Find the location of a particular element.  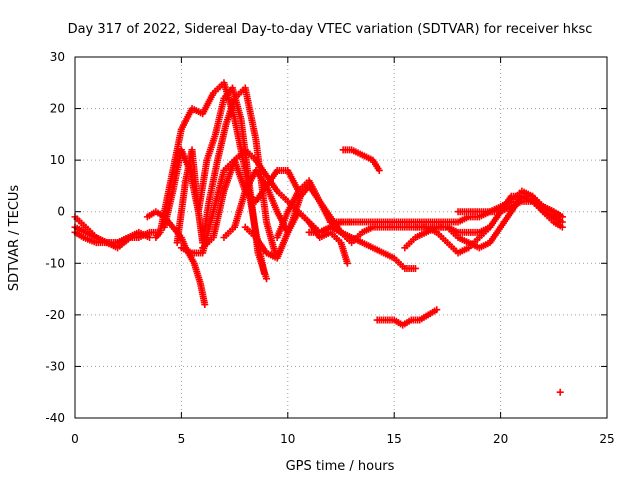

y-tick-label: -10 is located at coordinates (55, 263).